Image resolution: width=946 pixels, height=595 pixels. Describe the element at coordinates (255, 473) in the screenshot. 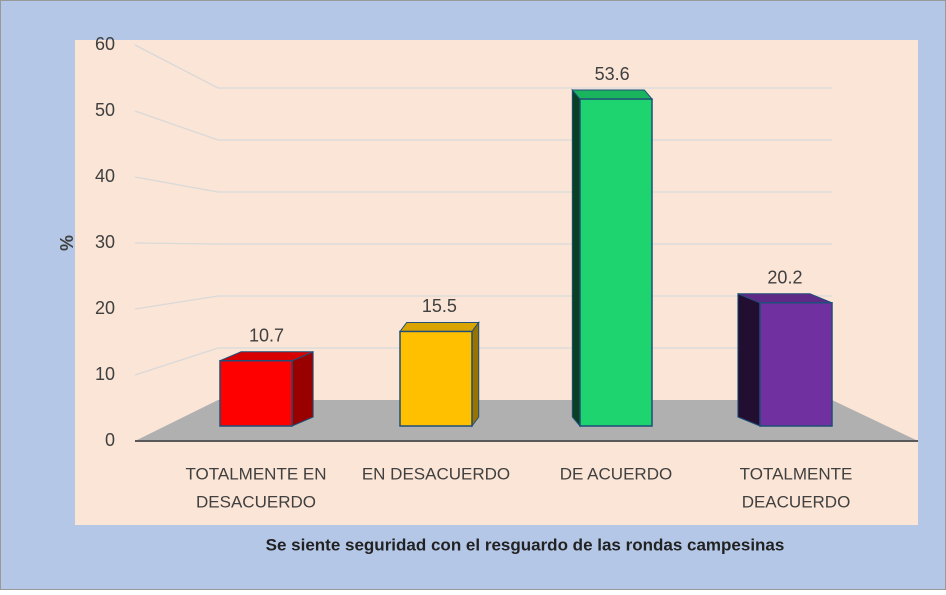

I see `x-tick-label: TOTALMENTE EN` at that location.